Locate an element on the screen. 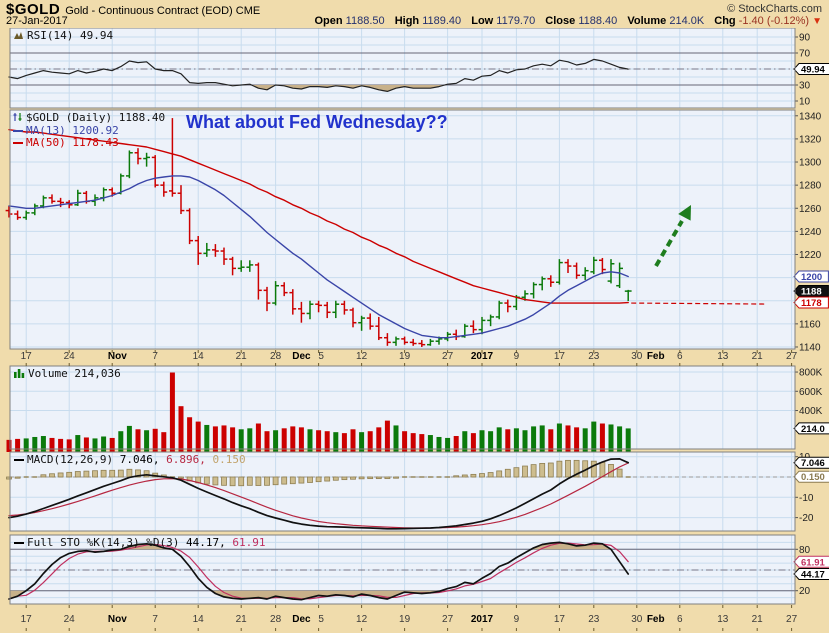  axis-badge: 1200 is located at coordinates (811, 276).